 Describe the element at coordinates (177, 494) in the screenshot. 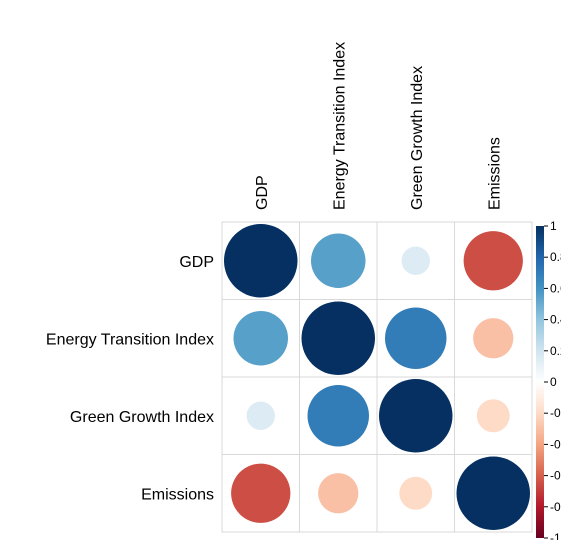

I see `row-label: Emissions` at that location.